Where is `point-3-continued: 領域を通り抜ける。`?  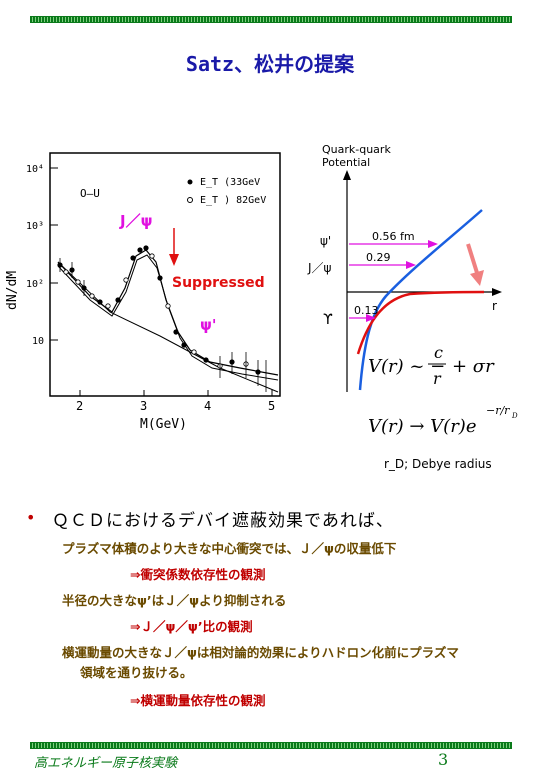
point-3-continued: 領域を通り抜ける。 is located at coordinates (136, 672).